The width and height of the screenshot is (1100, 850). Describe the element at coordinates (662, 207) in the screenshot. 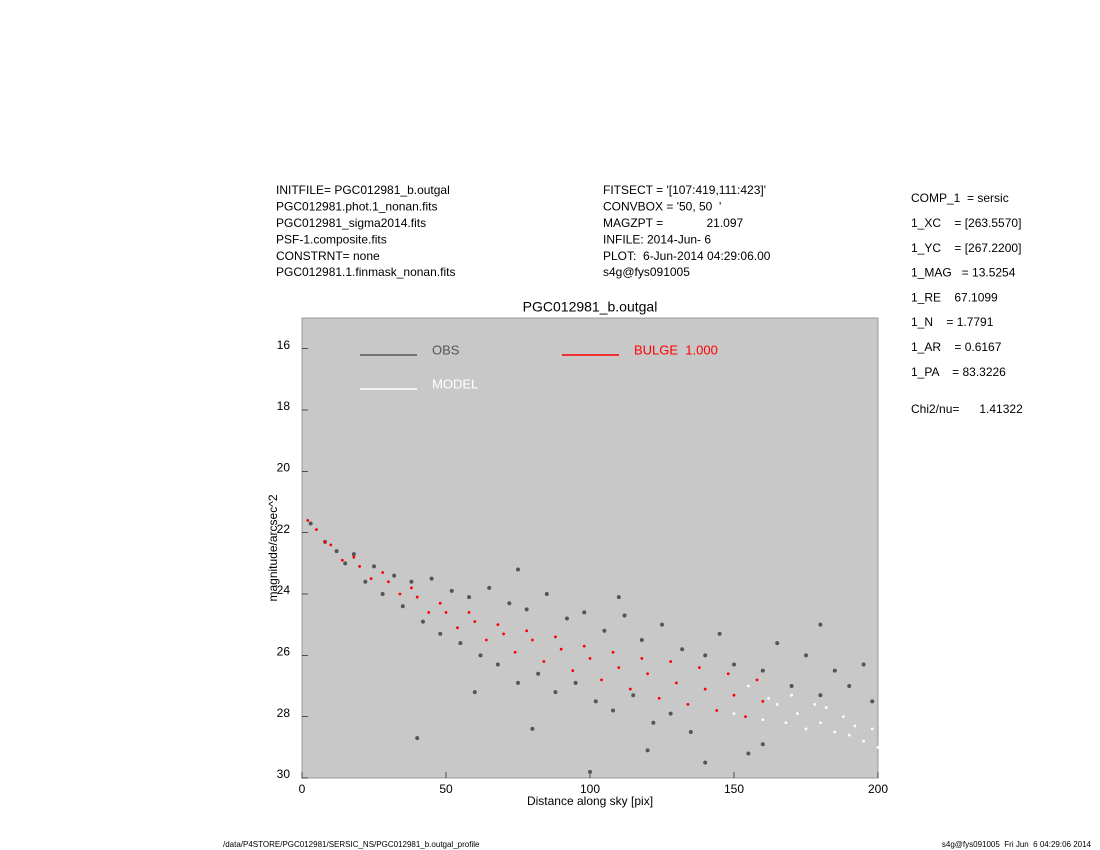

I see `header-middle-line: CONVBOX = '50, 50 '` at that location.